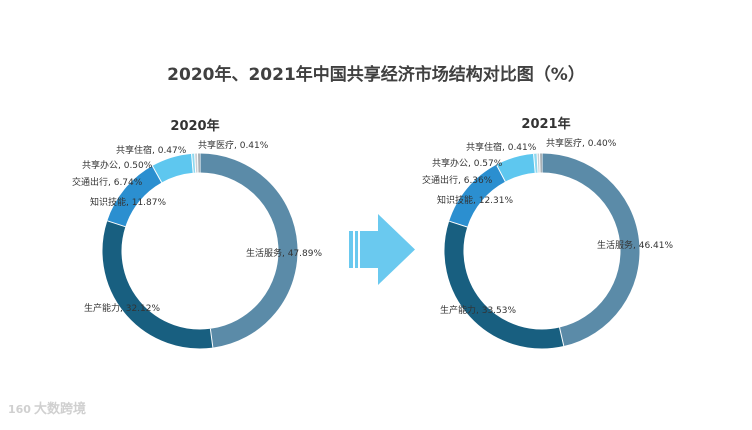 This screenshot has height=430, width=752. Describe the element at coordinates (128, 202) in the screenshot. I see `slice-label: 知识技能, 11.87%` at that location.